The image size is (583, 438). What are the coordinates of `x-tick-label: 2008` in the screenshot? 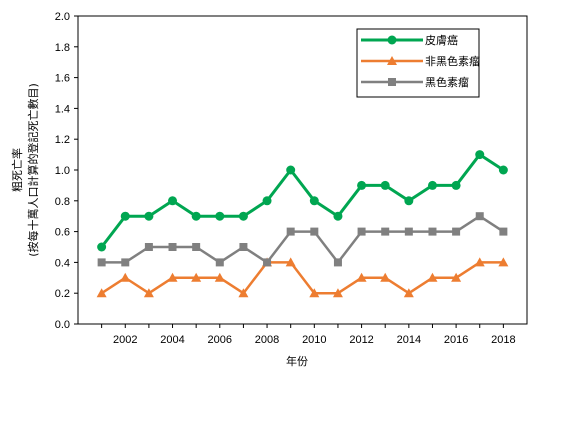 It's located at (267, 340).